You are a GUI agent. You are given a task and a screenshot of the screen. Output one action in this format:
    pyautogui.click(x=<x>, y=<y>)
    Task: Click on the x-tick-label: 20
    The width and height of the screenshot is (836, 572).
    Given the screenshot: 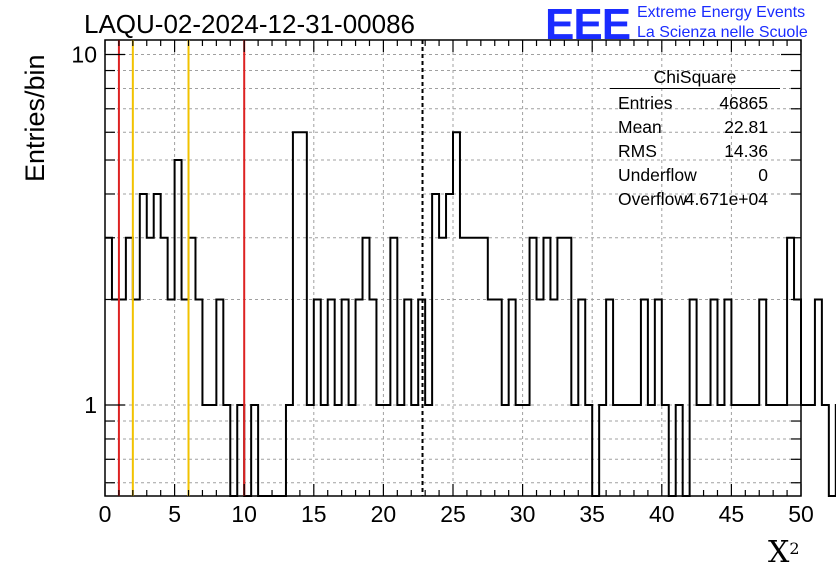 What is the action you would take?
    pyautogui.click(x=384, y=514)
    